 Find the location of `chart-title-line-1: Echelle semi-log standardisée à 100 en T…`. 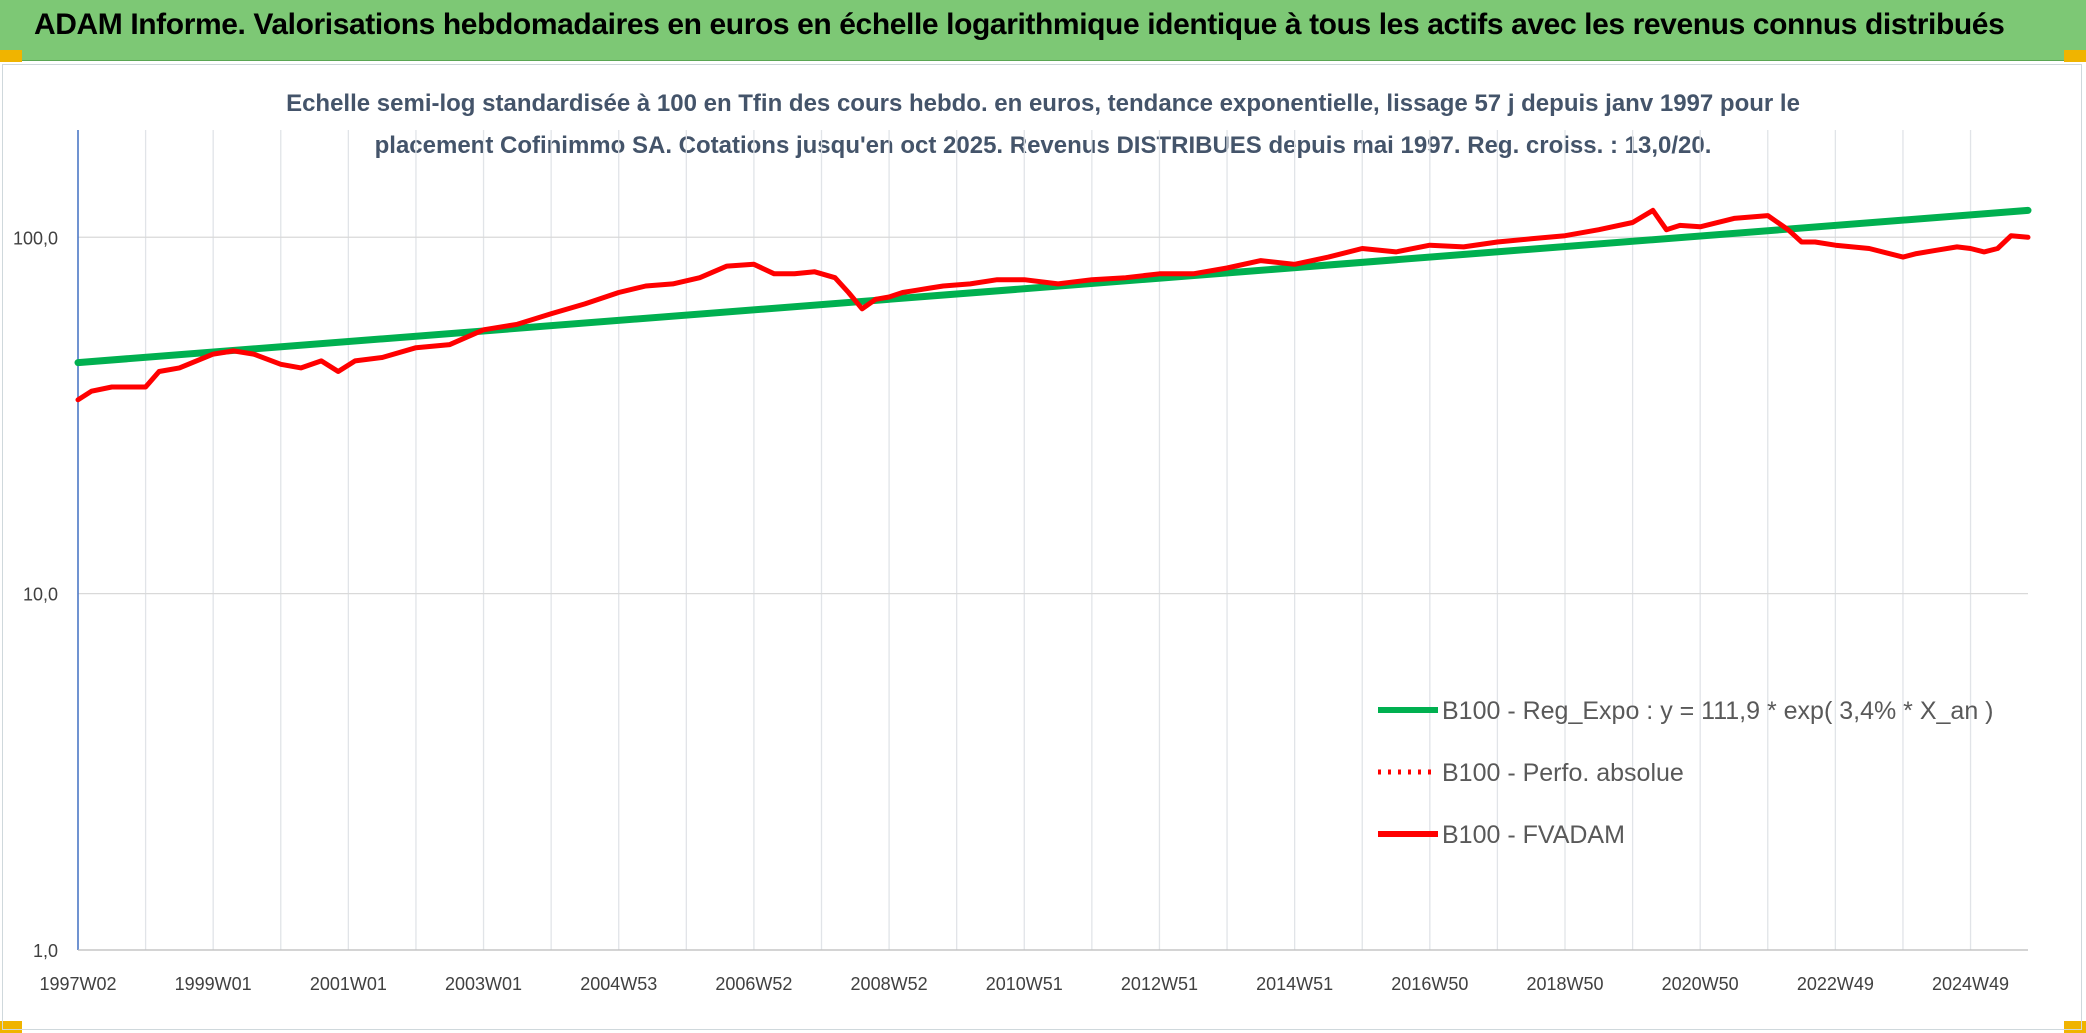

chart-title-line-1: Echelle semi-log standardisée à 100 en T… is located at coordinates (1043, 103).